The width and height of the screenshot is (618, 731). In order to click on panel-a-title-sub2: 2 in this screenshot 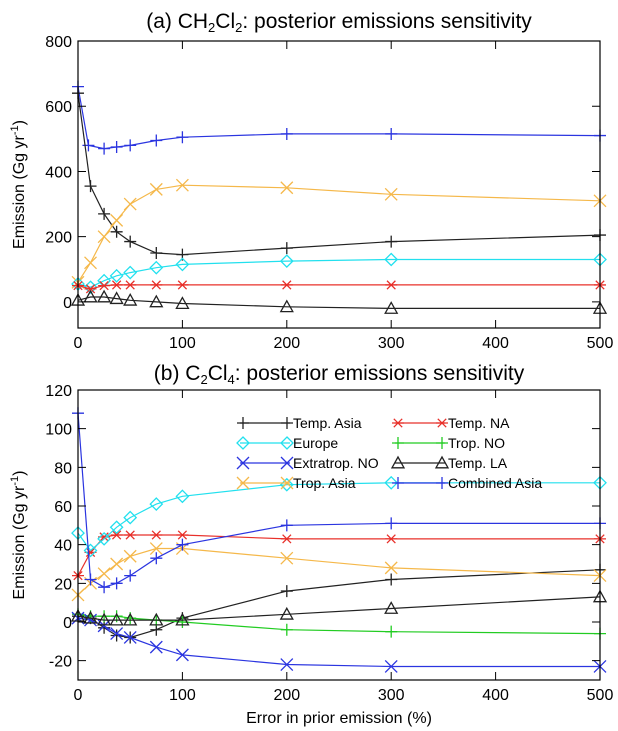, I will do `click(238, 27)`.